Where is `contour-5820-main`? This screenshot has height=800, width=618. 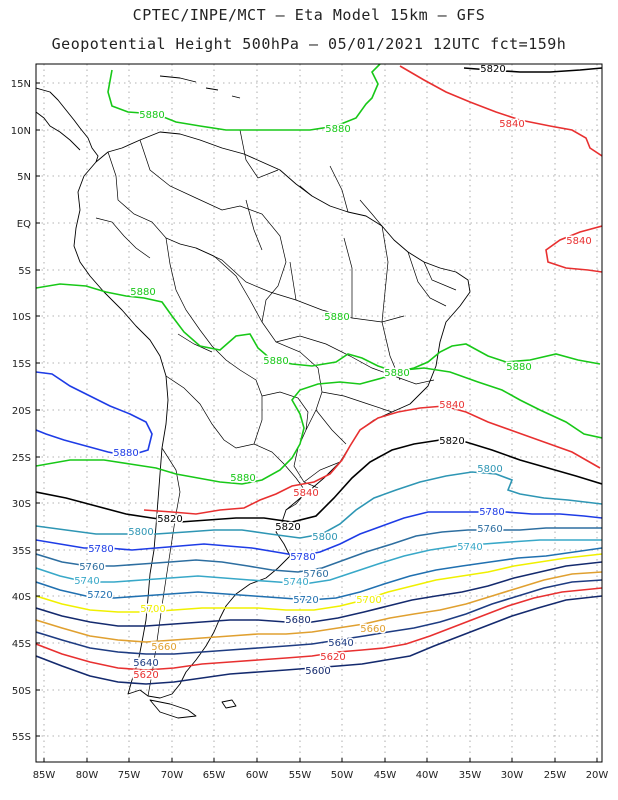
contour-5820-main is located at coordinates (319, 481).